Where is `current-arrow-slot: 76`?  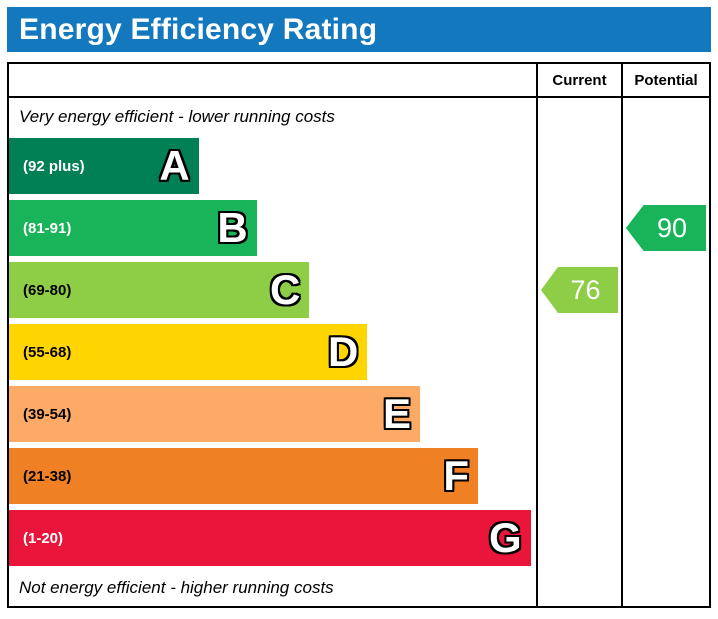
current-arrow-slot: 76 is located at coordinates (579, 290).